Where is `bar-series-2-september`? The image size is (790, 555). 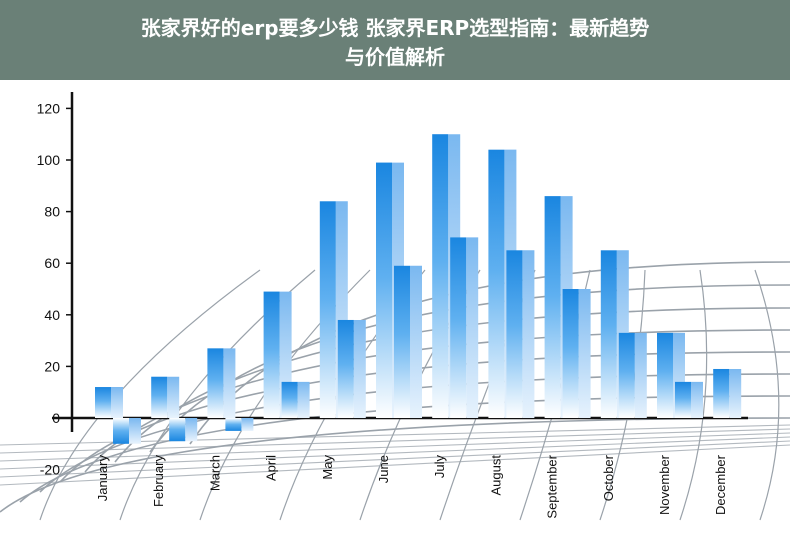 bar-series-2-september is located at coordinates (576, 353).